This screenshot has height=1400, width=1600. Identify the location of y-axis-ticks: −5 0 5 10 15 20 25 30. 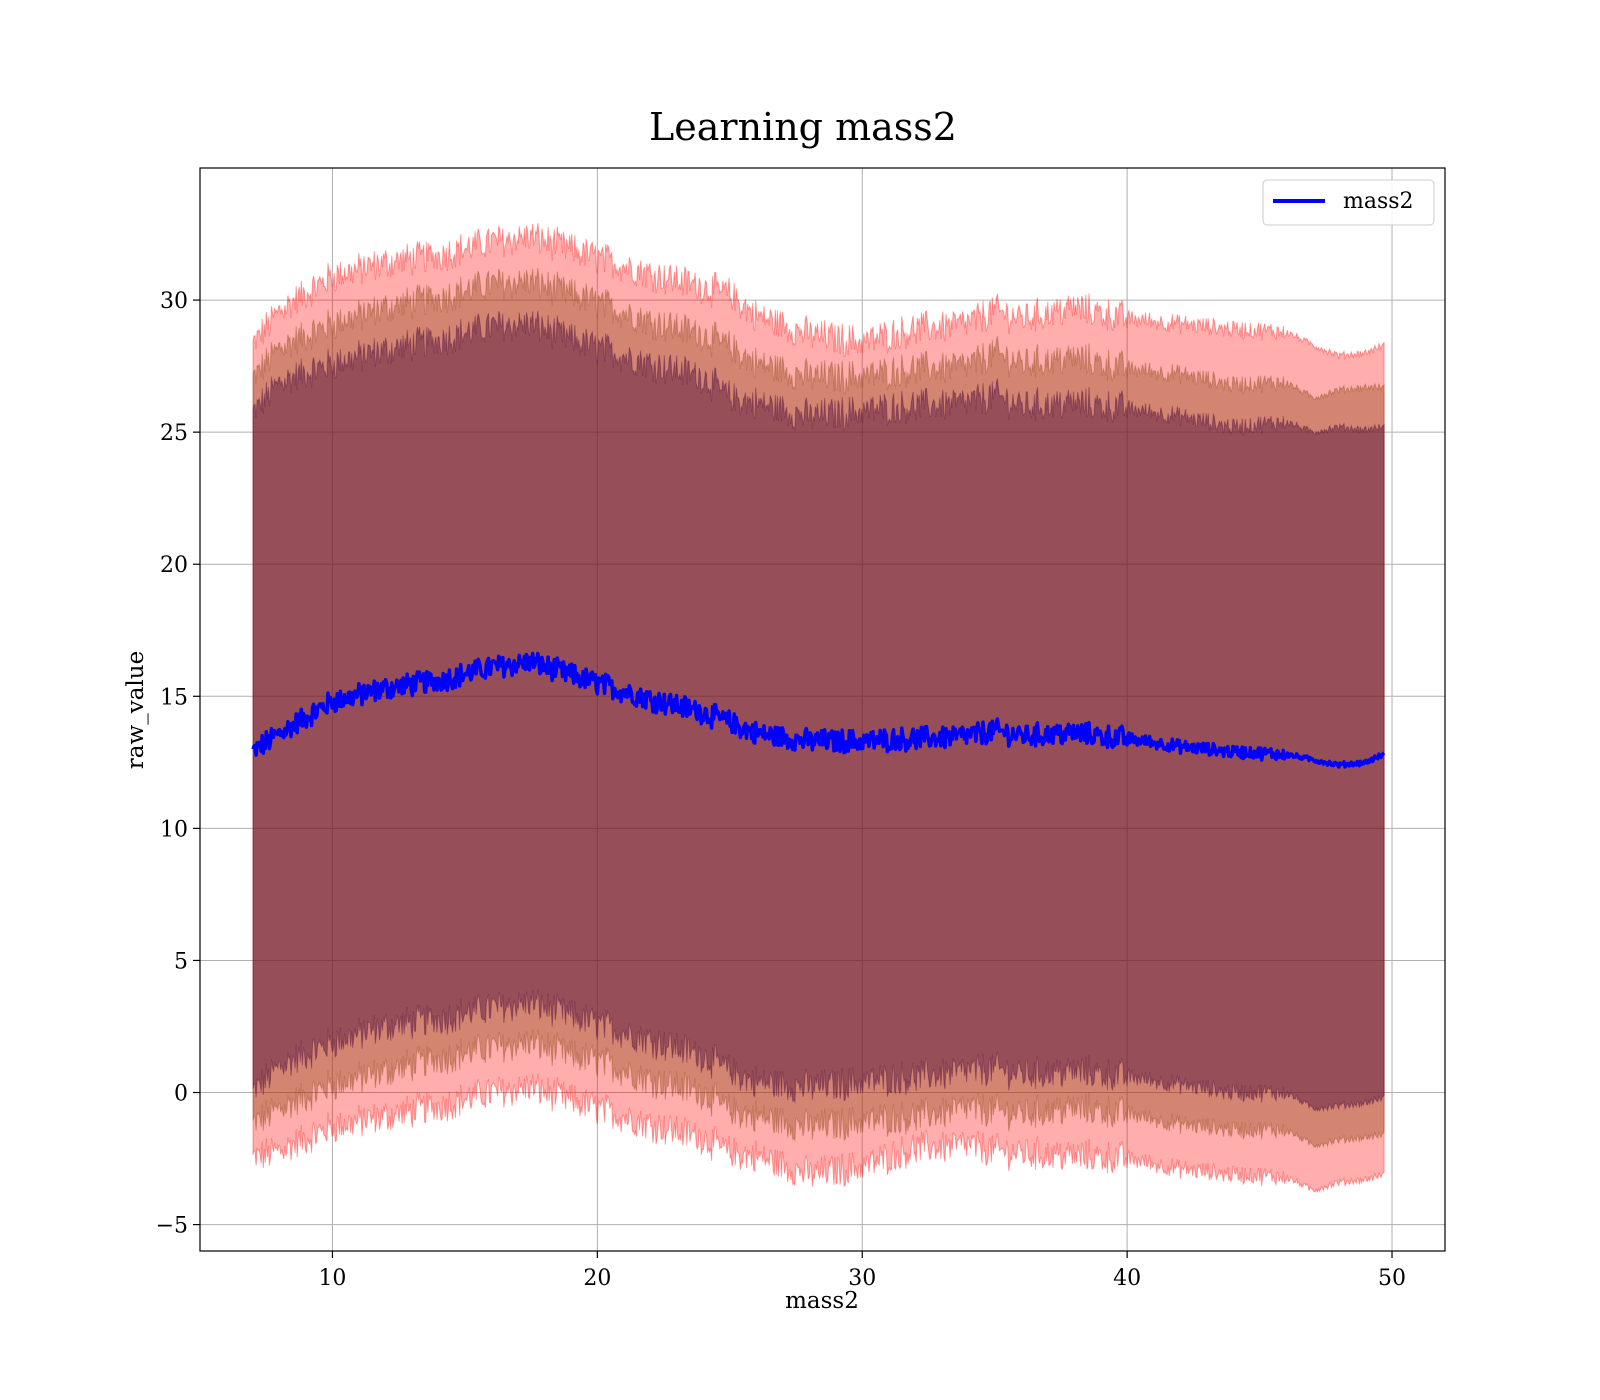
(178, 764).